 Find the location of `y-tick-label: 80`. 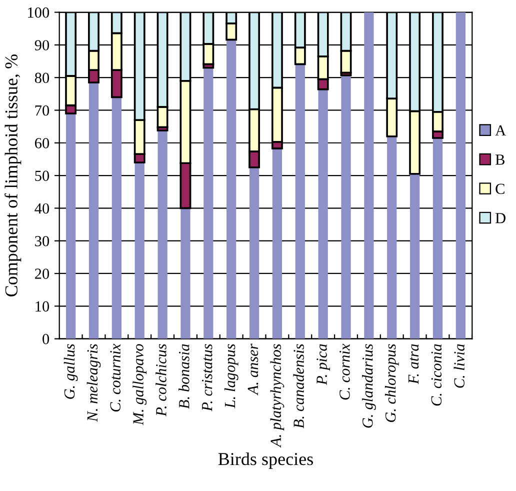

y-tick-label: 80 is located at coordinates (42, 78).